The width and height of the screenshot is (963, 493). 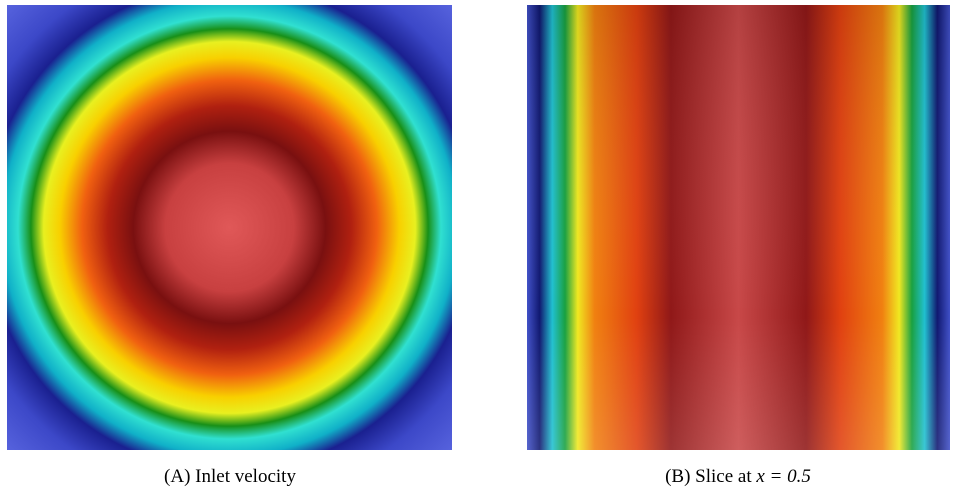 I want to click on caption-label: (B), so click(x=678, y=476).